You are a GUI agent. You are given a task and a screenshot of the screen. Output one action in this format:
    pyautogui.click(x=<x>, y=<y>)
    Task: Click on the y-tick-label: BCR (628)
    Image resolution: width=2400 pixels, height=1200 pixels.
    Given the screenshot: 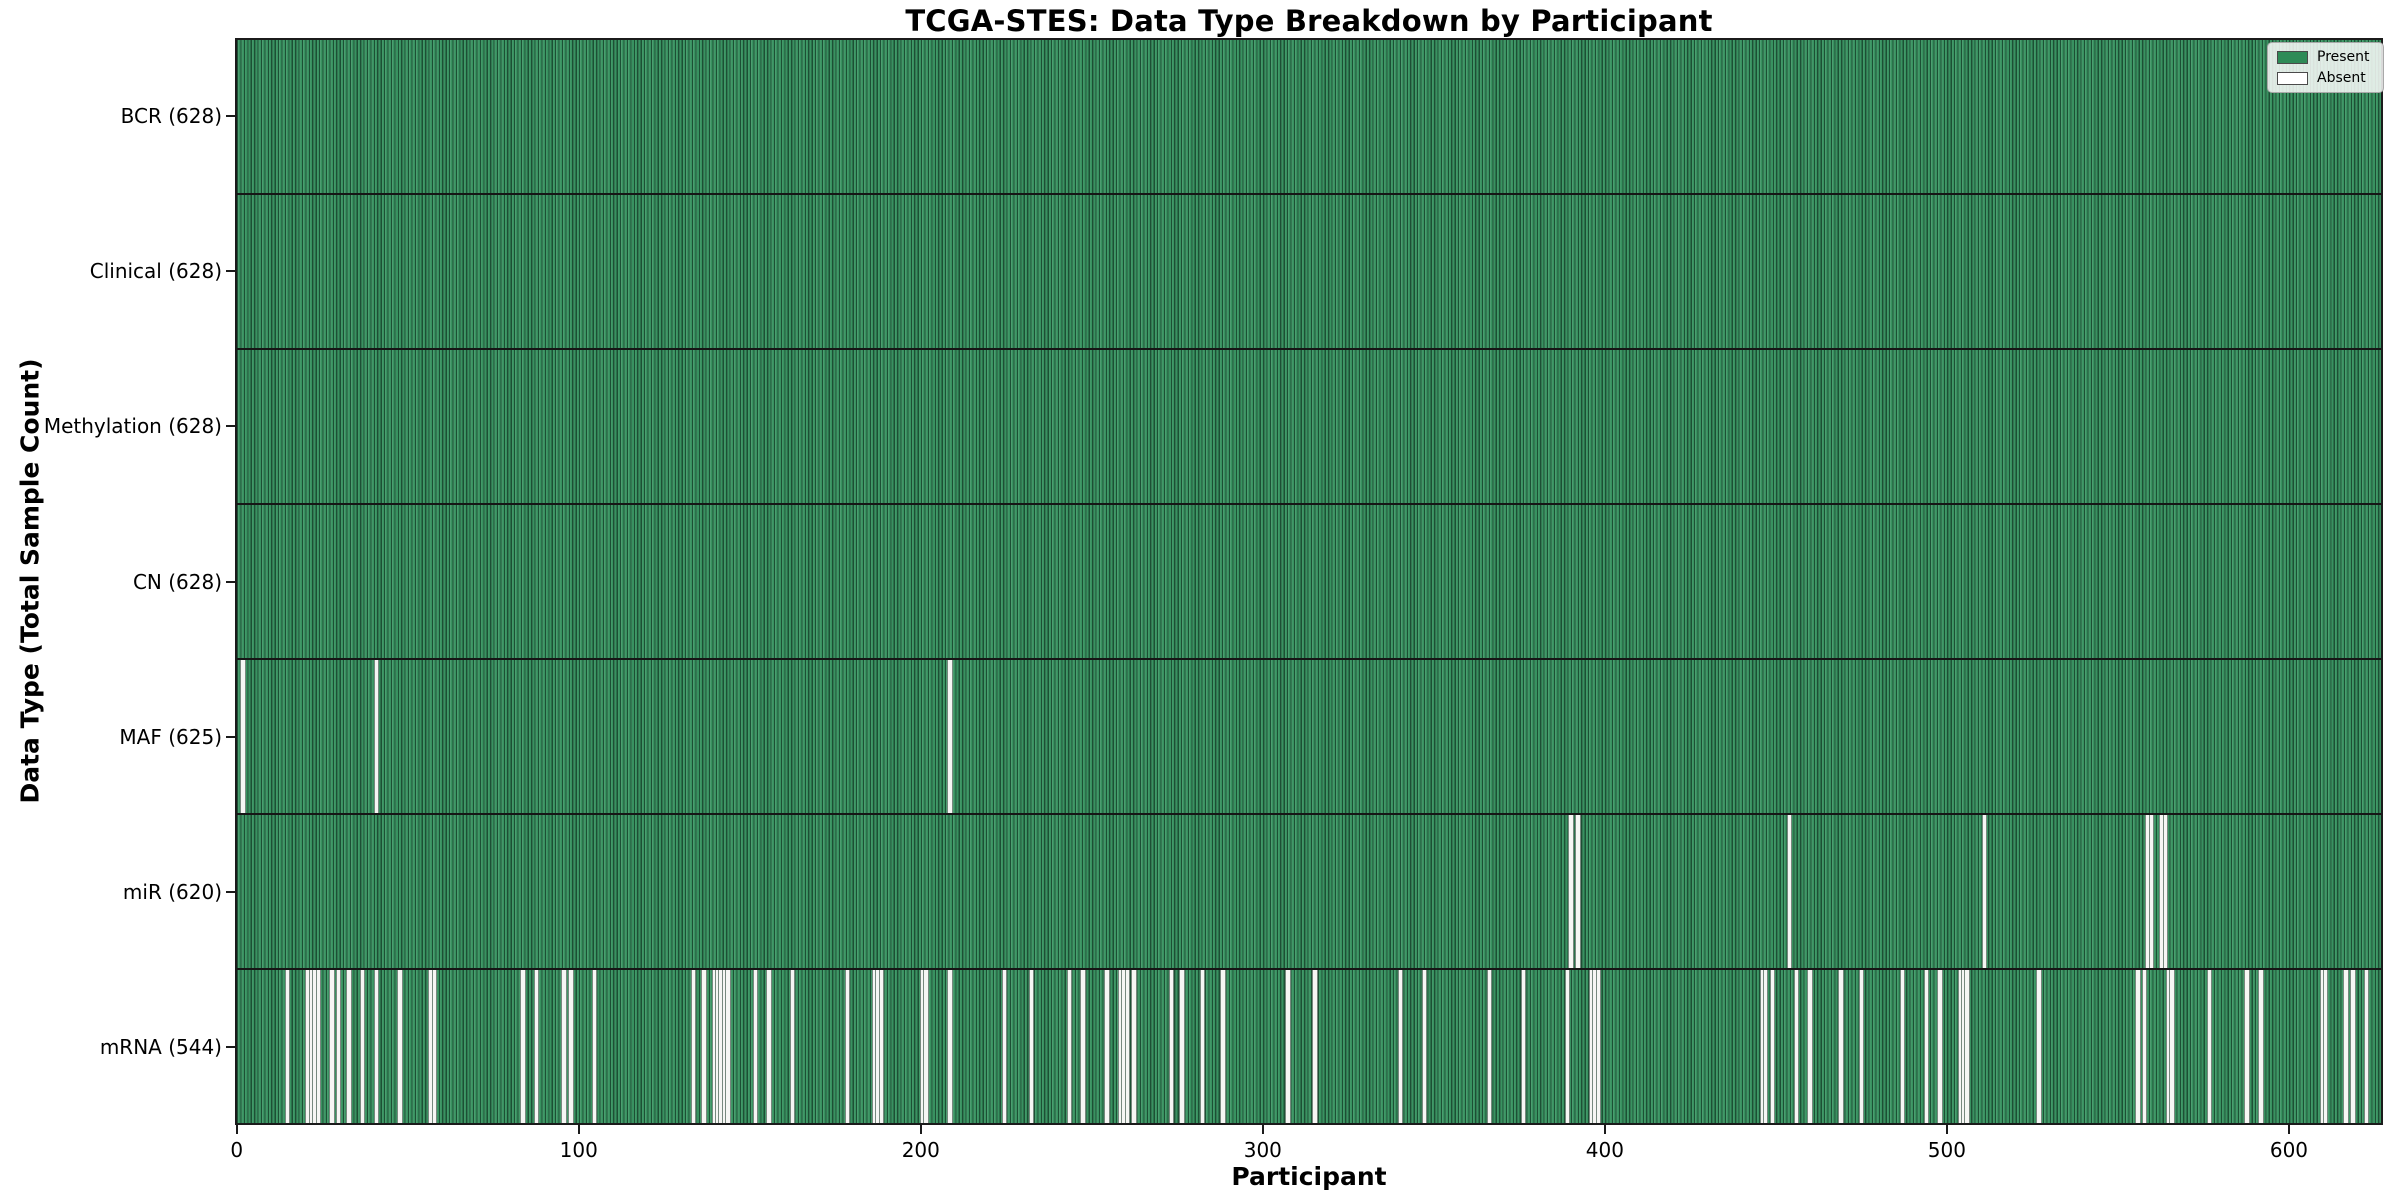 What is the action you would take?
    pyautogui.click(x=171, y=115)
    